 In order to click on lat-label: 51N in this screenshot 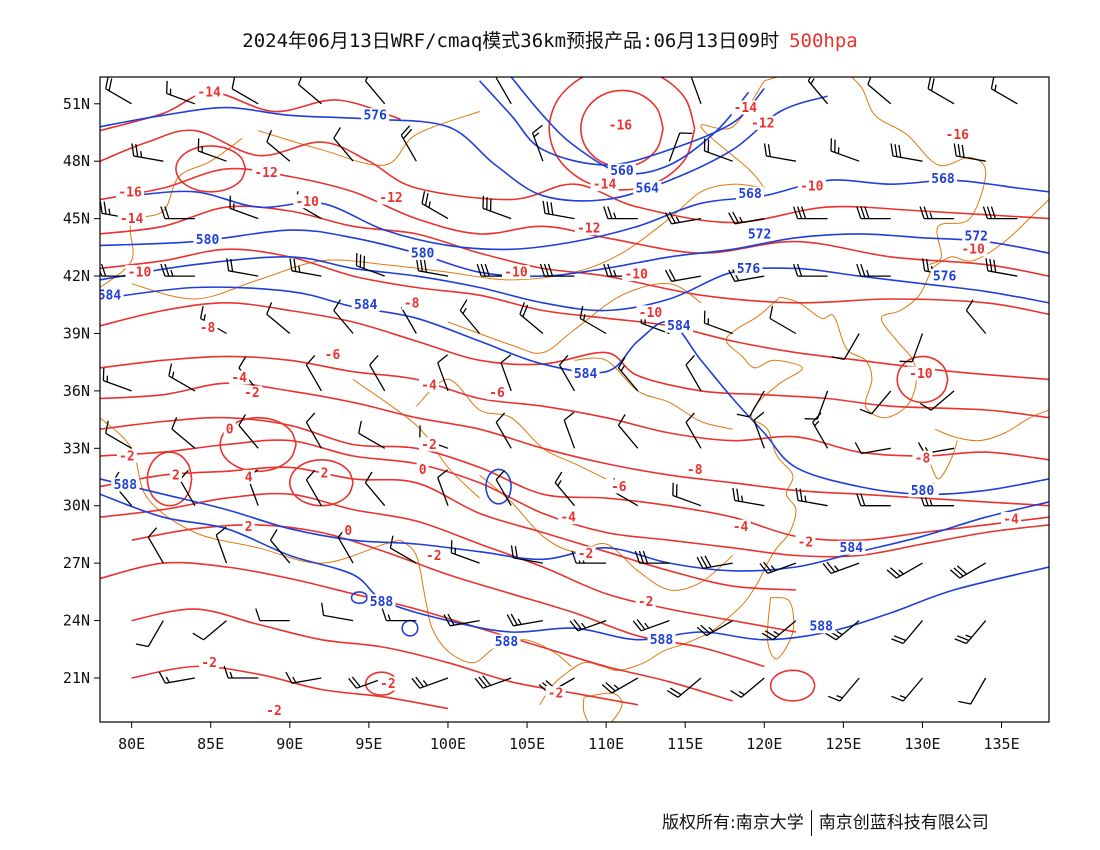, I will do `click(76, 104)`.